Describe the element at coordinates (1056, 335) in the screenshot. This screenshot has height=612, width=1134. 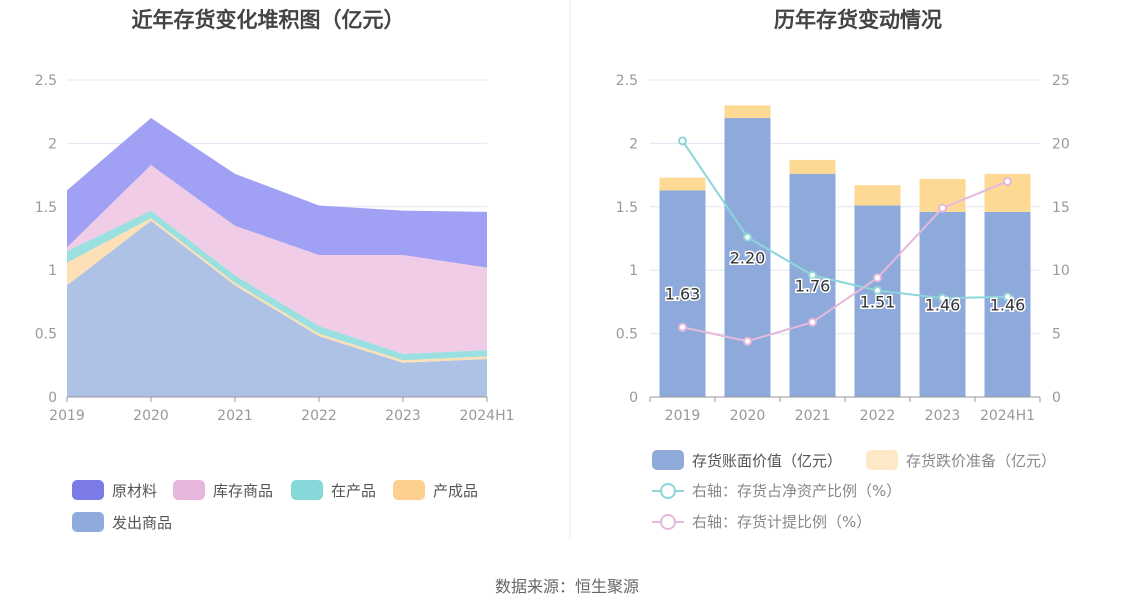
I see `right-y2-tick-label: 5` at that location.